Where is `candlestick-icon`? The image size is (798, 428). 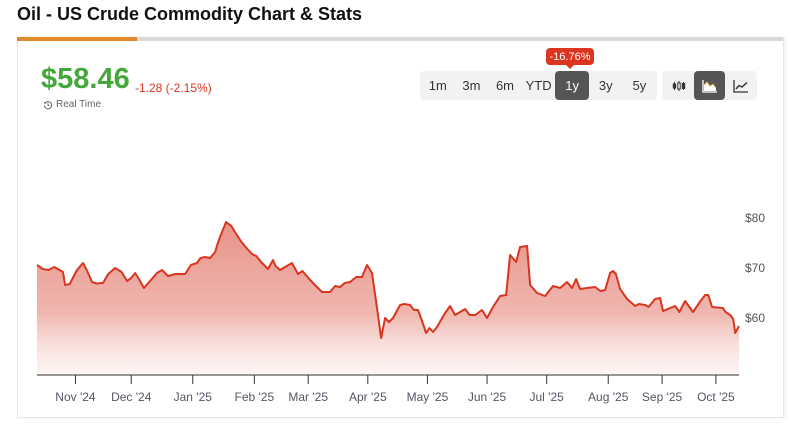
candlestick-icon is located at coordinates (678, 85).